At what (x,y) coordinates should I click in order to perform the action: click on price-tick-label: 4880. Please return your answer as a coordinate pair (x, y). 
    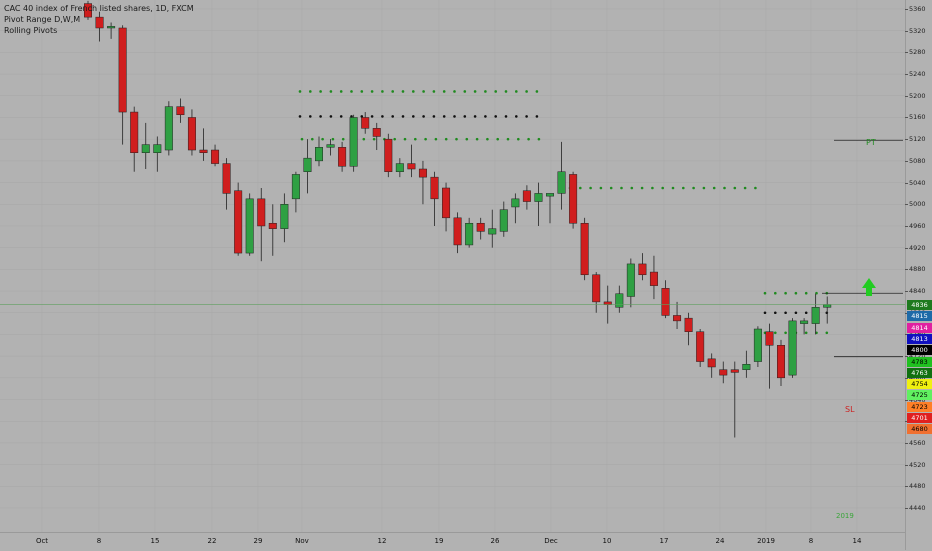
    Looking at the image, I should click on (915, 269).